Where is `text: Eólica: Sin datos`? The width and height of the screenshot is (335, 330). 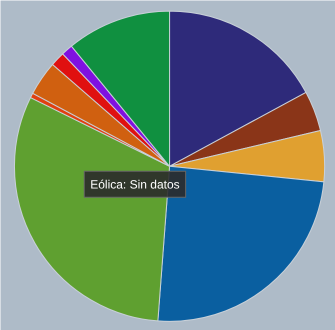 text: Eólica: Sin datos is located at coordinates (135, 184).